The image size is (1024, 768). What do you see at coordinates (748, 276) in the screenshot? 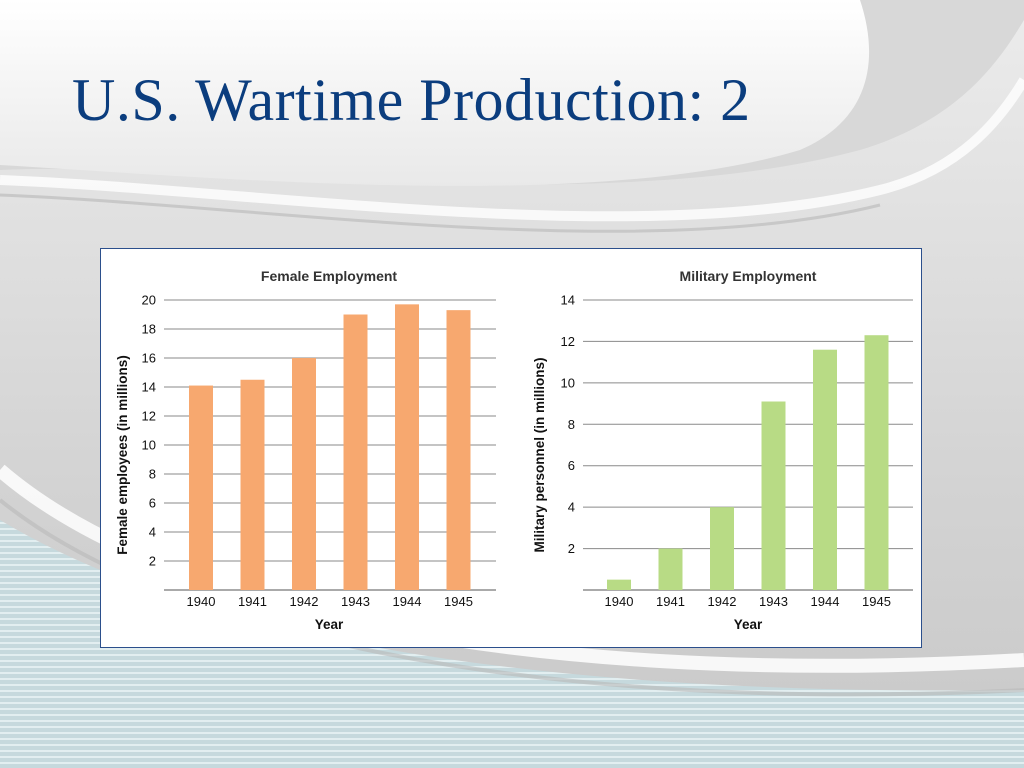
I see `military-chart-title: Military Employment` at bounding box center [748, 276].